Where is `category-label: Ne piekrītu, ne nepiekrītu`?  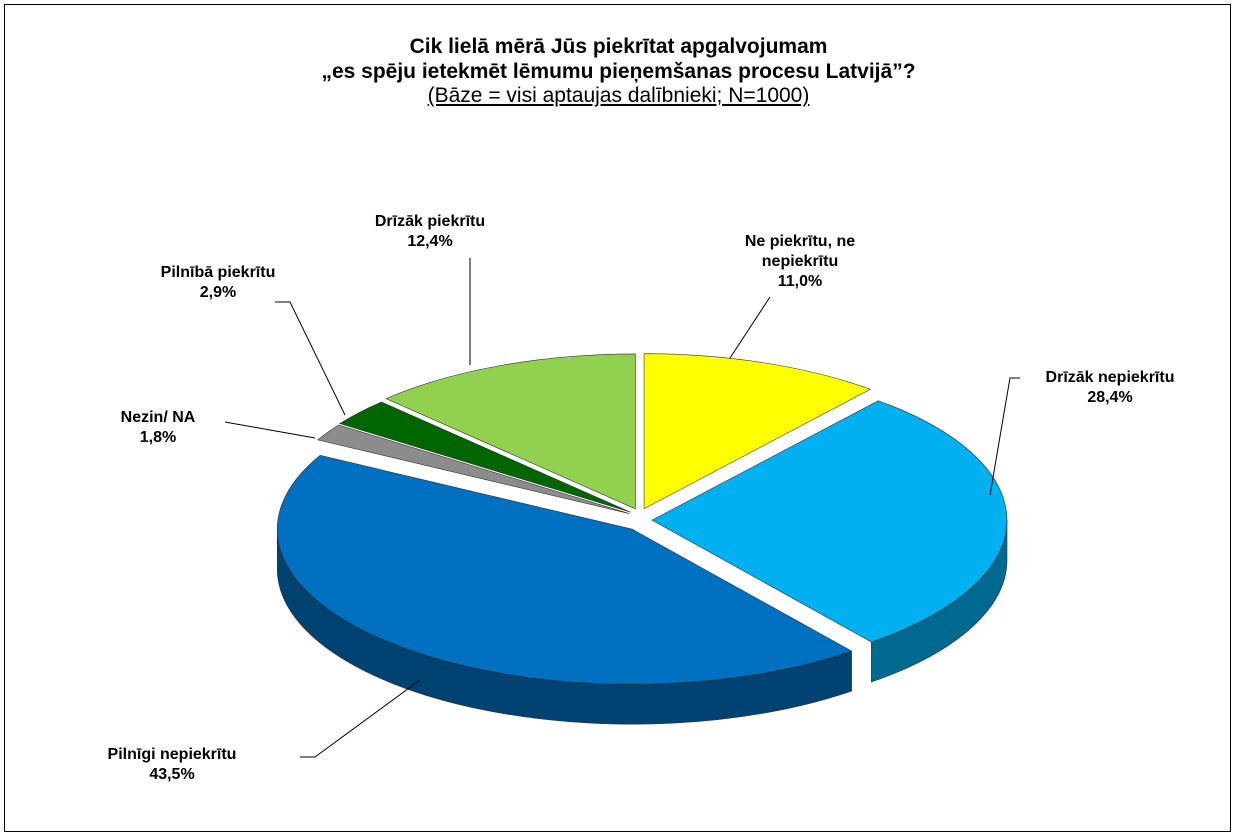
category-label: Ne piekrītu, ne nepiekrītu is located at coordinates (800, 251).